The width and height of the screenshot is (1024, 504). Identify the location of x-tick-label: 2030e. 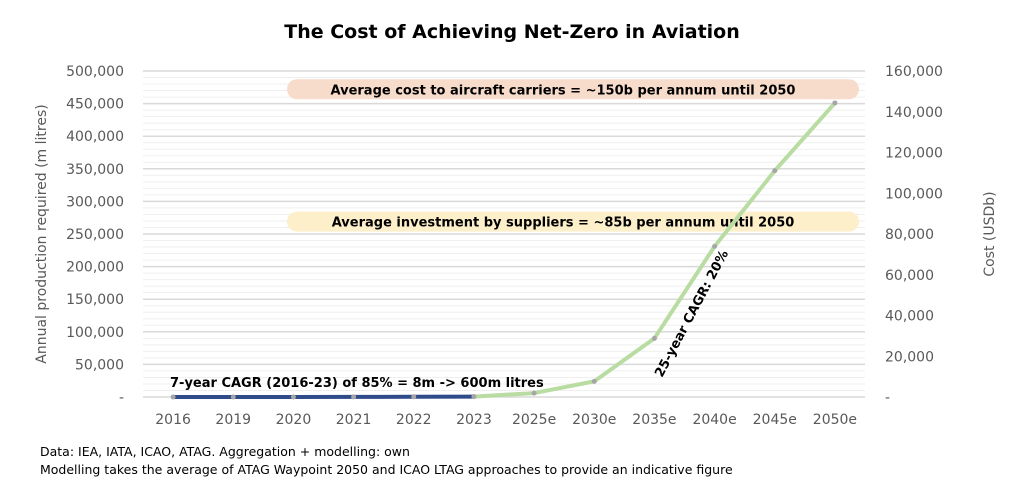
(594, 420).